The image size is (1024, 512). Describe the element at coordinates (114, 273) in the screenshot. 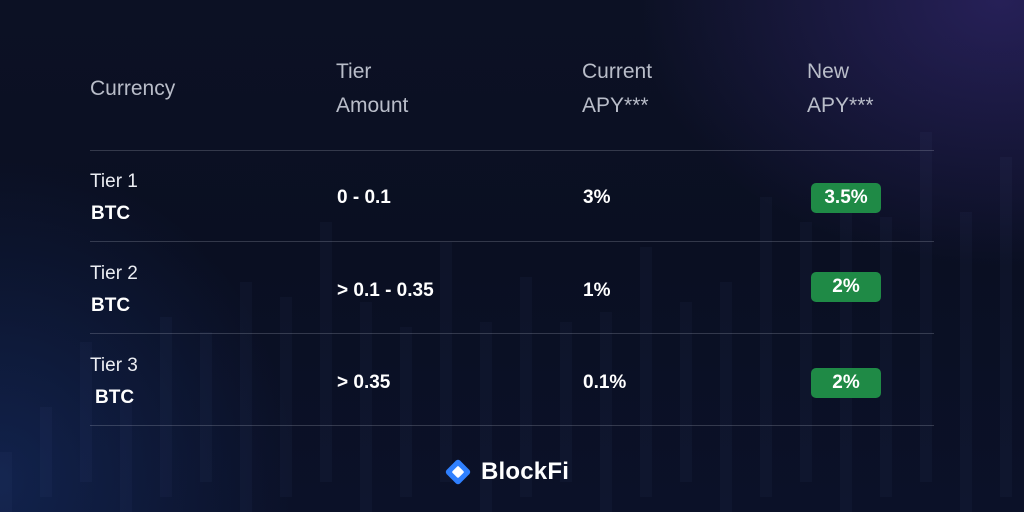

I see `row2-tier: Tier 2` at that location.